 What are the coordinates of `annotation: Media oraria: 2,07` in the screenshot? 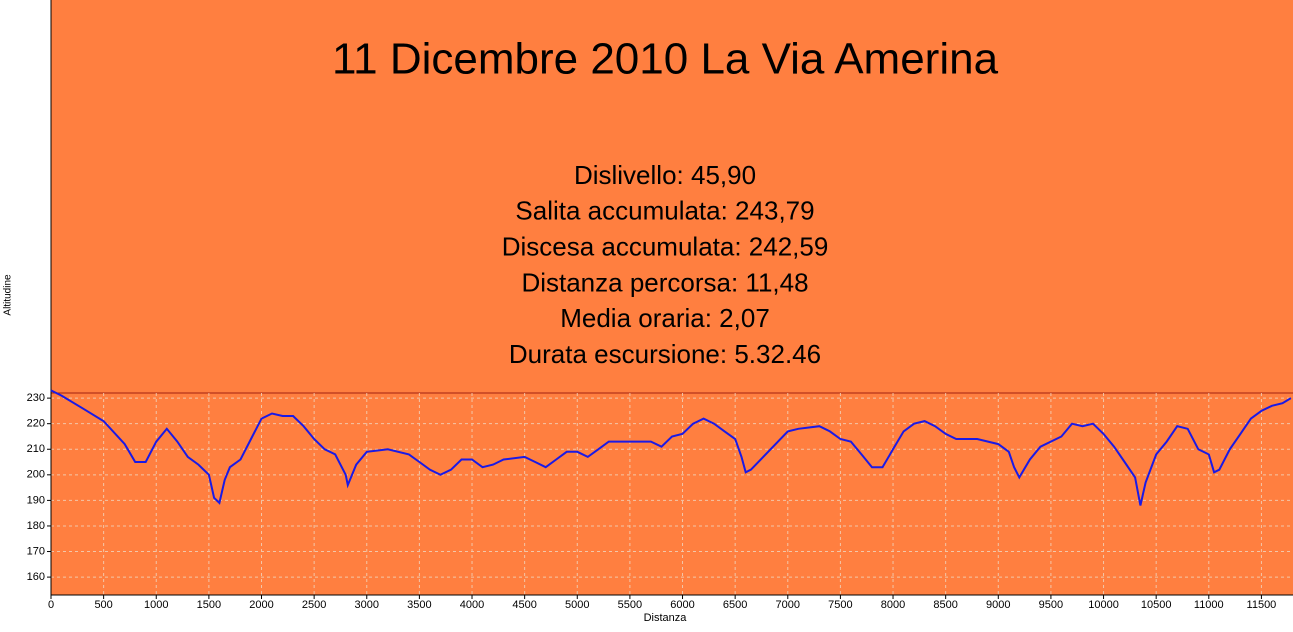 It's located at (665, 318).